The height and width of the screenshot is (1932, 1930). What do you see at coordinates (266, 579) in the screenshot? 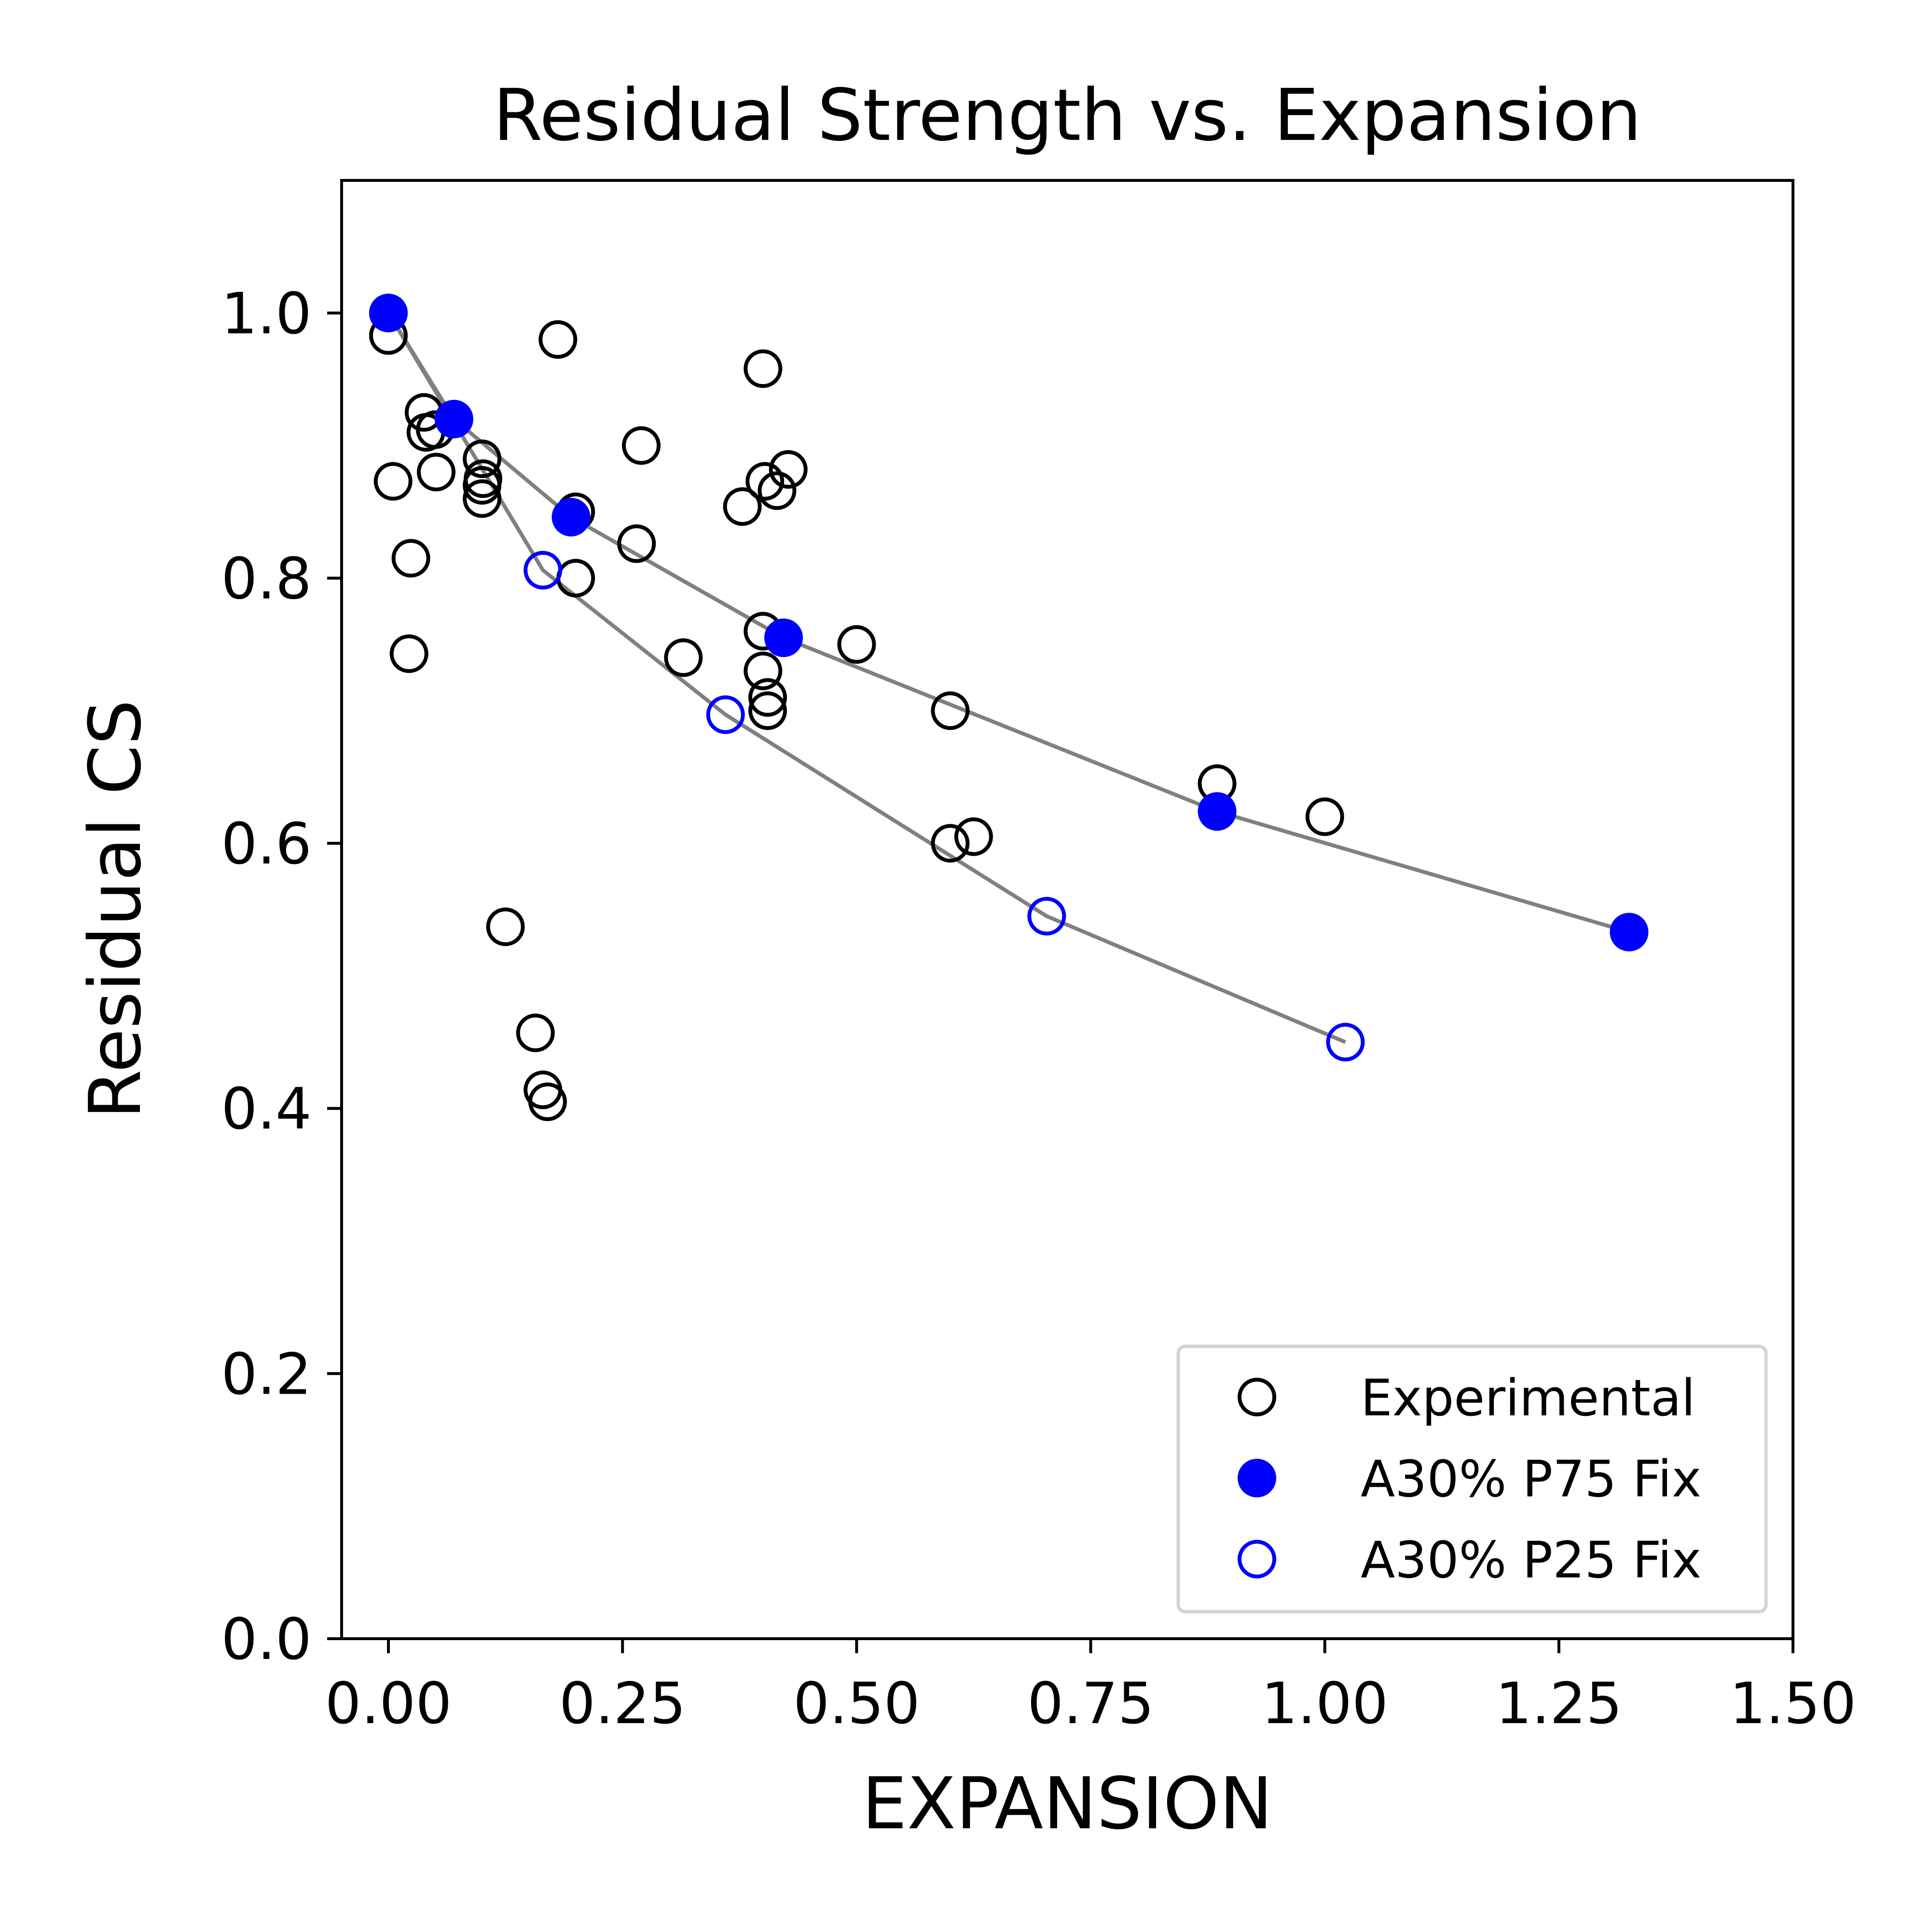
I see `y-tick-label-4: 0.8` at bounding box center [266, 579].